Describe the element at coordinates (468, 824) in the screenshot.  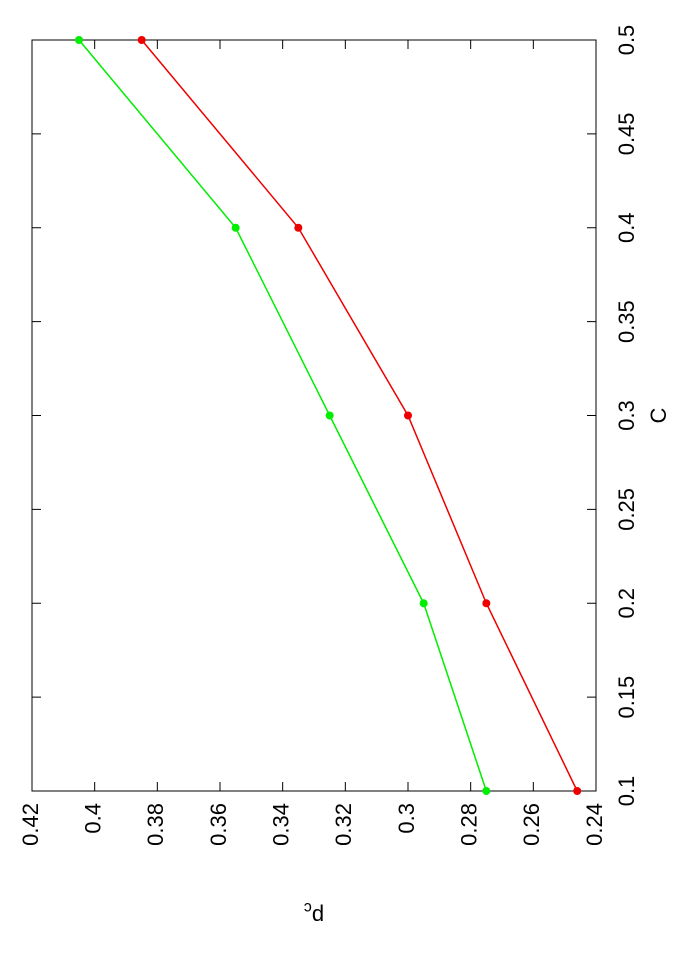
I see `y-tick-label: 0.28` at that location.